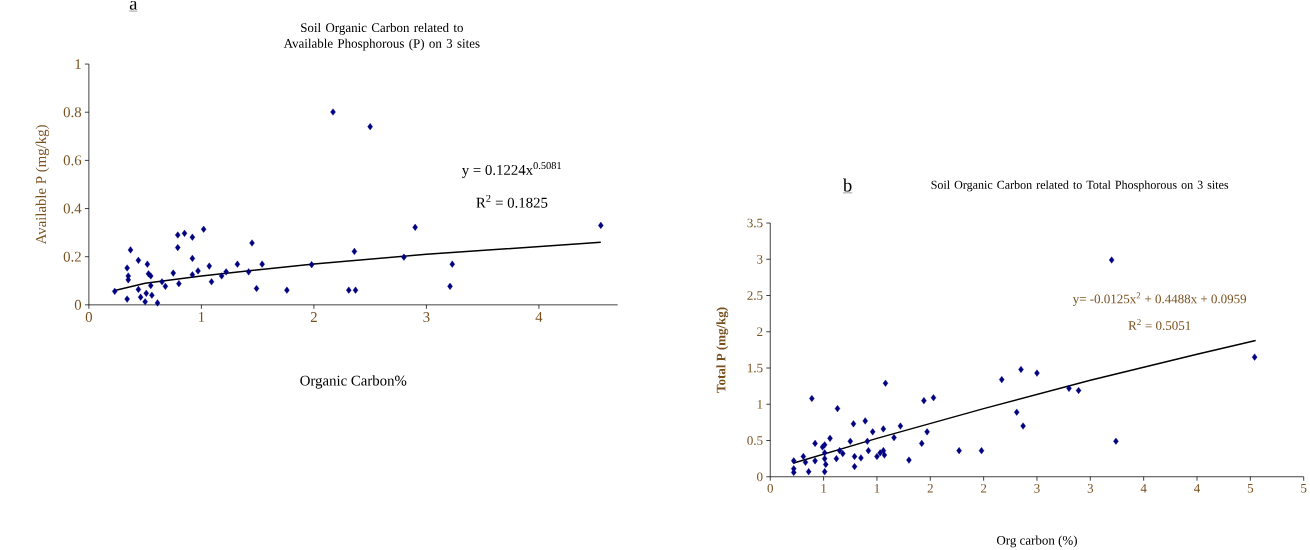  Describe the element at coordinates (1159, 299) in the screenshot. I see `annotation: y= -0.0125x$^{2}$ + 0.4488x + 0.0959` at that location.